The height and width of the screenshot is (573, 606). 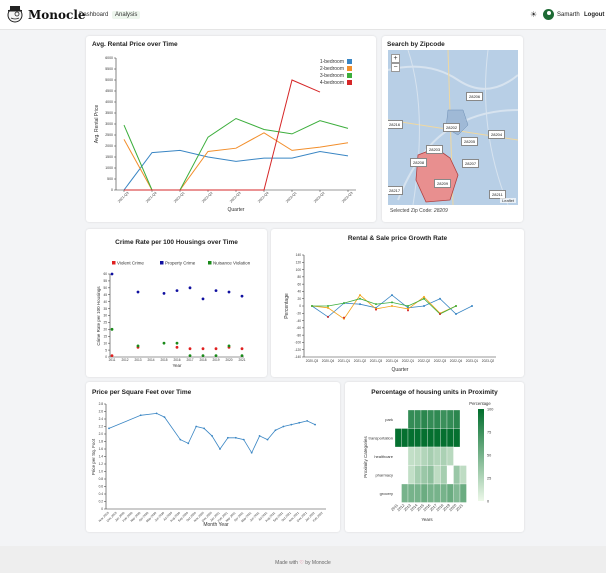 What do you see at coordinates (395, 67) in the screenshot?
I see `zoom-out-button: −` at bounding box center [395, 67].